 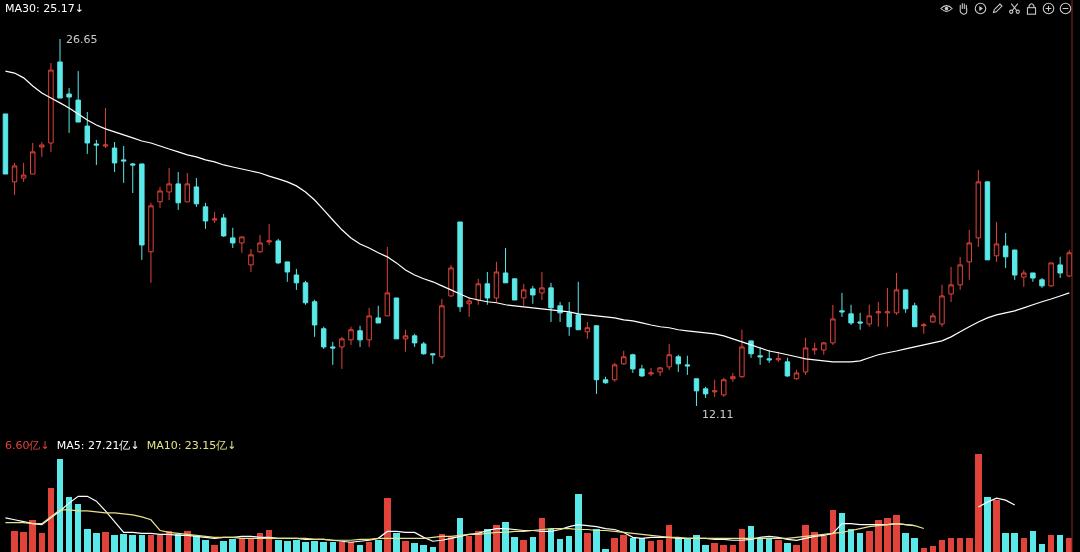 What do you see at coordinates (27, 445) in the screenshot?
I see `series-label: 6.60亿↓` at bounding box center [27, 445].